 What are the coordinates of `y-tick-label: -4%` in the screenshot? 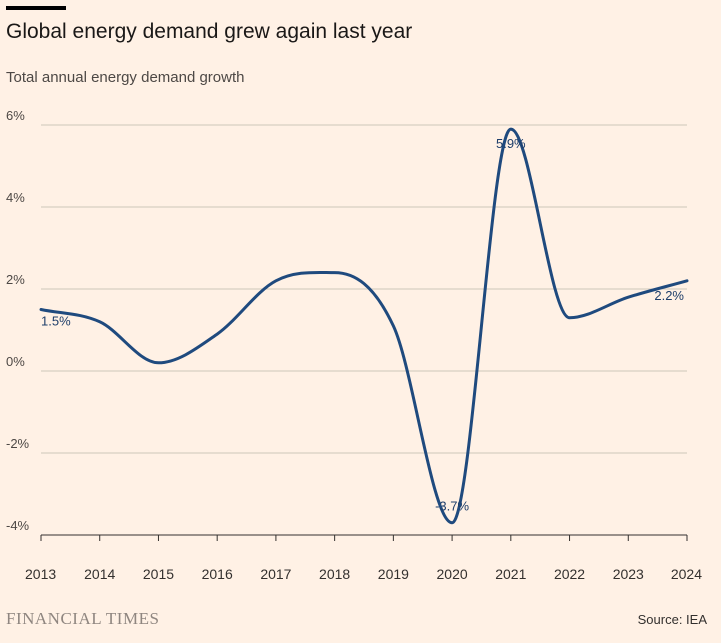 It's located at (18, 525).